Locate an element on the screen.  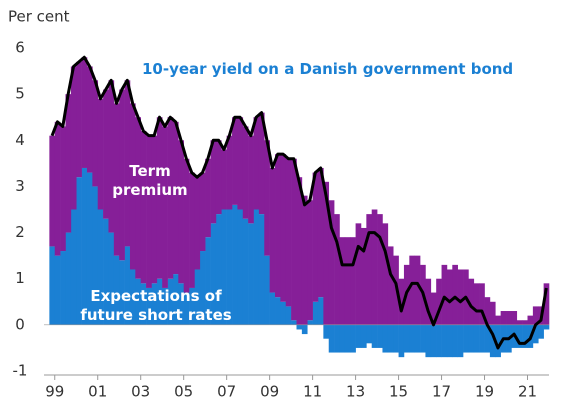
x-tick-label: 07 is located at coordinates (226, 392).